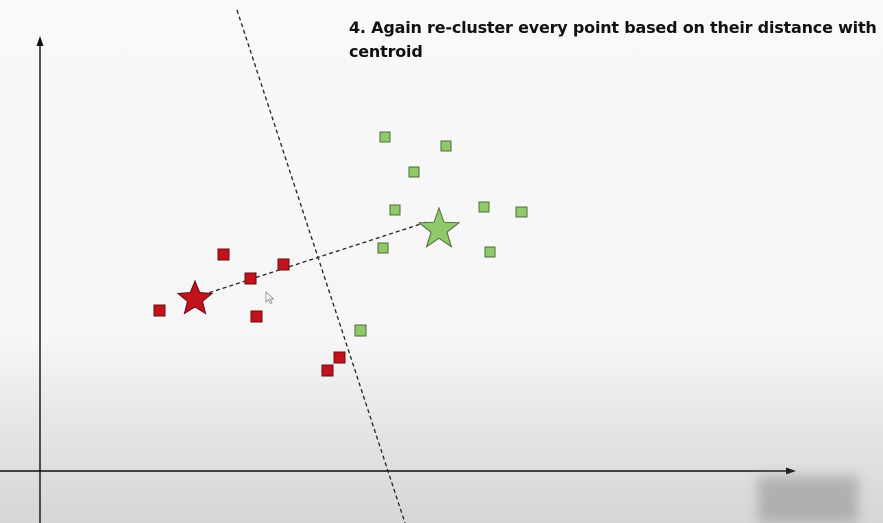 This screenshot has width=883, height=523. Describe the element at coordinates (386, 51) in the screenshot. I see `caption-line-2: centroid` at that location.